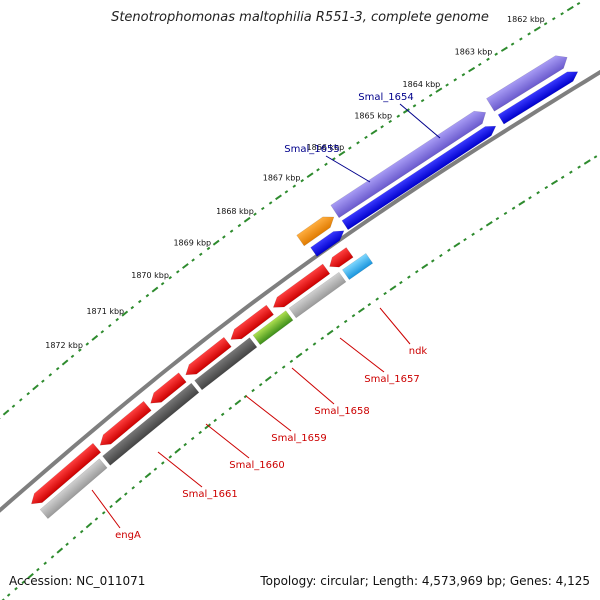 Image resolution: width=600 pixels, height=600 pixels. What do you see at coordinates (105, 311) in the screenshot?
I see `scale-tick-label: 1871 kbp` at bounding box center [105, 311].